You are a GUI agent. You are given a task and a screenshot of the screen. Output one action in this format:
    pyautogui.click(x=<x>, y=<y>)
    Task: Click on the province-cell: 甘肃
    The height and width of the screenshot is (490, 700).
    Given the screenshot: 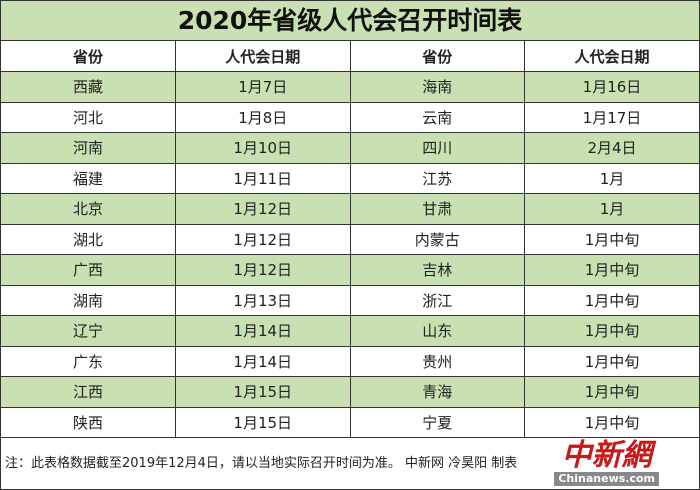 What is the action you would take?
    pyautogui.click(x=437, y=209)
    